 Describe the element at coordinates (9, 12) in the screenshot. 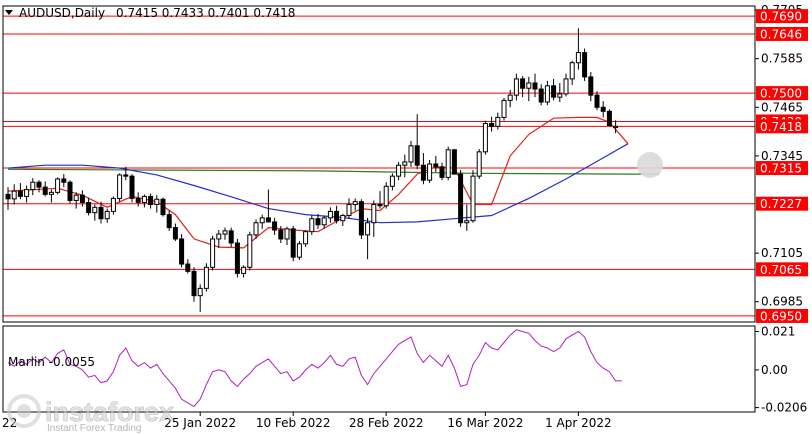

I see `dropdown-arrow-icon` at that location.